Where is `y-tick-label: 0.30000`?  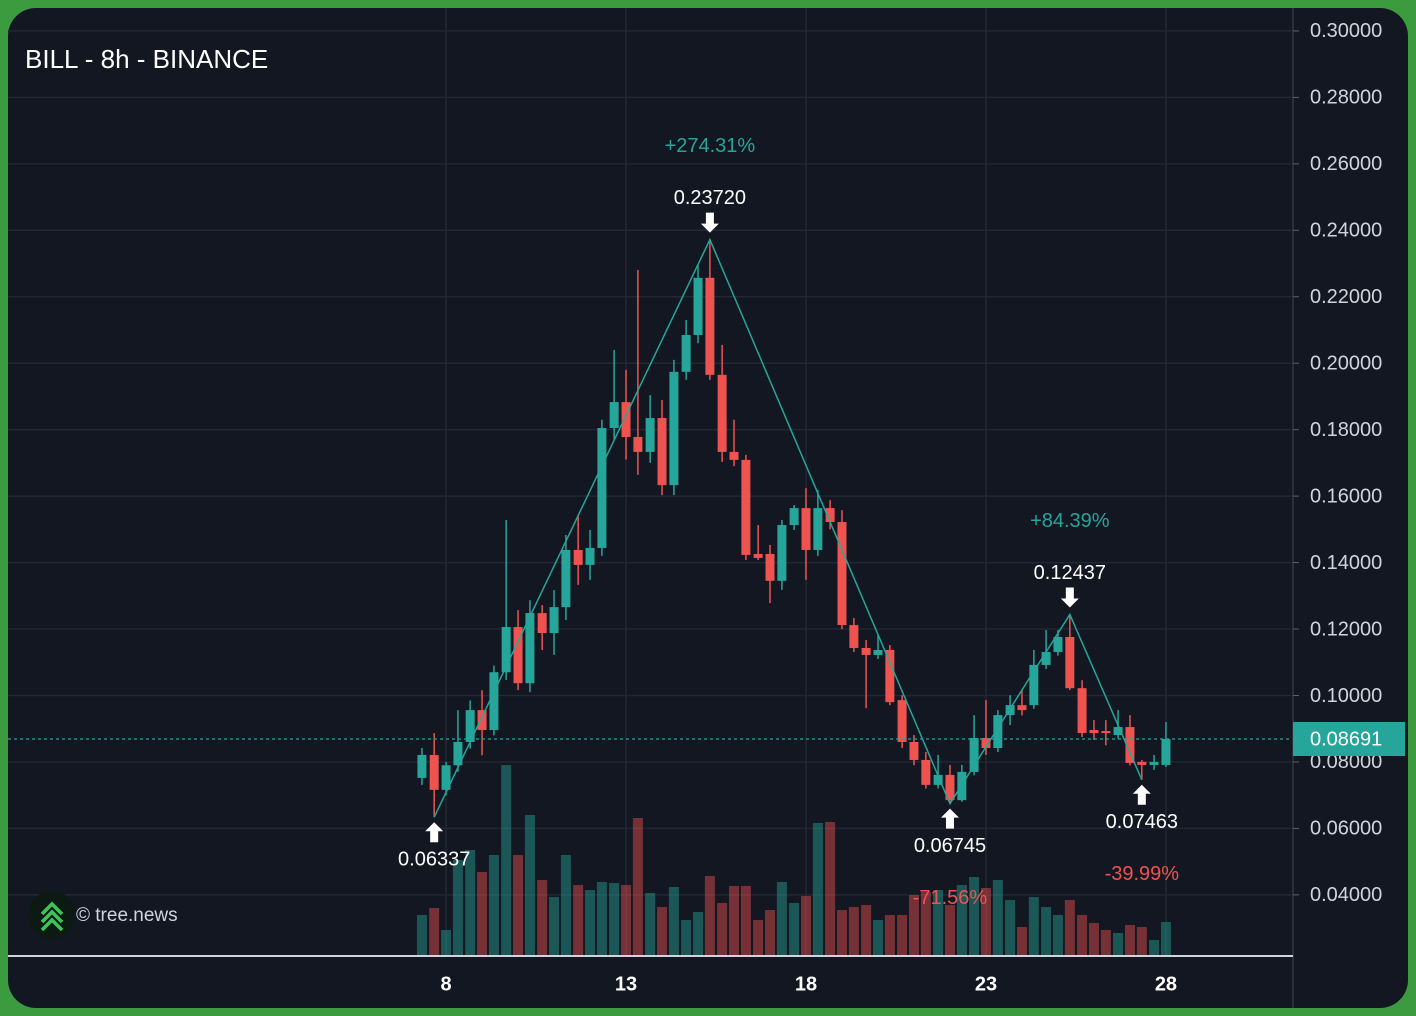 y-tick-label: 0.30000 is located at coordinates (1346, 31).